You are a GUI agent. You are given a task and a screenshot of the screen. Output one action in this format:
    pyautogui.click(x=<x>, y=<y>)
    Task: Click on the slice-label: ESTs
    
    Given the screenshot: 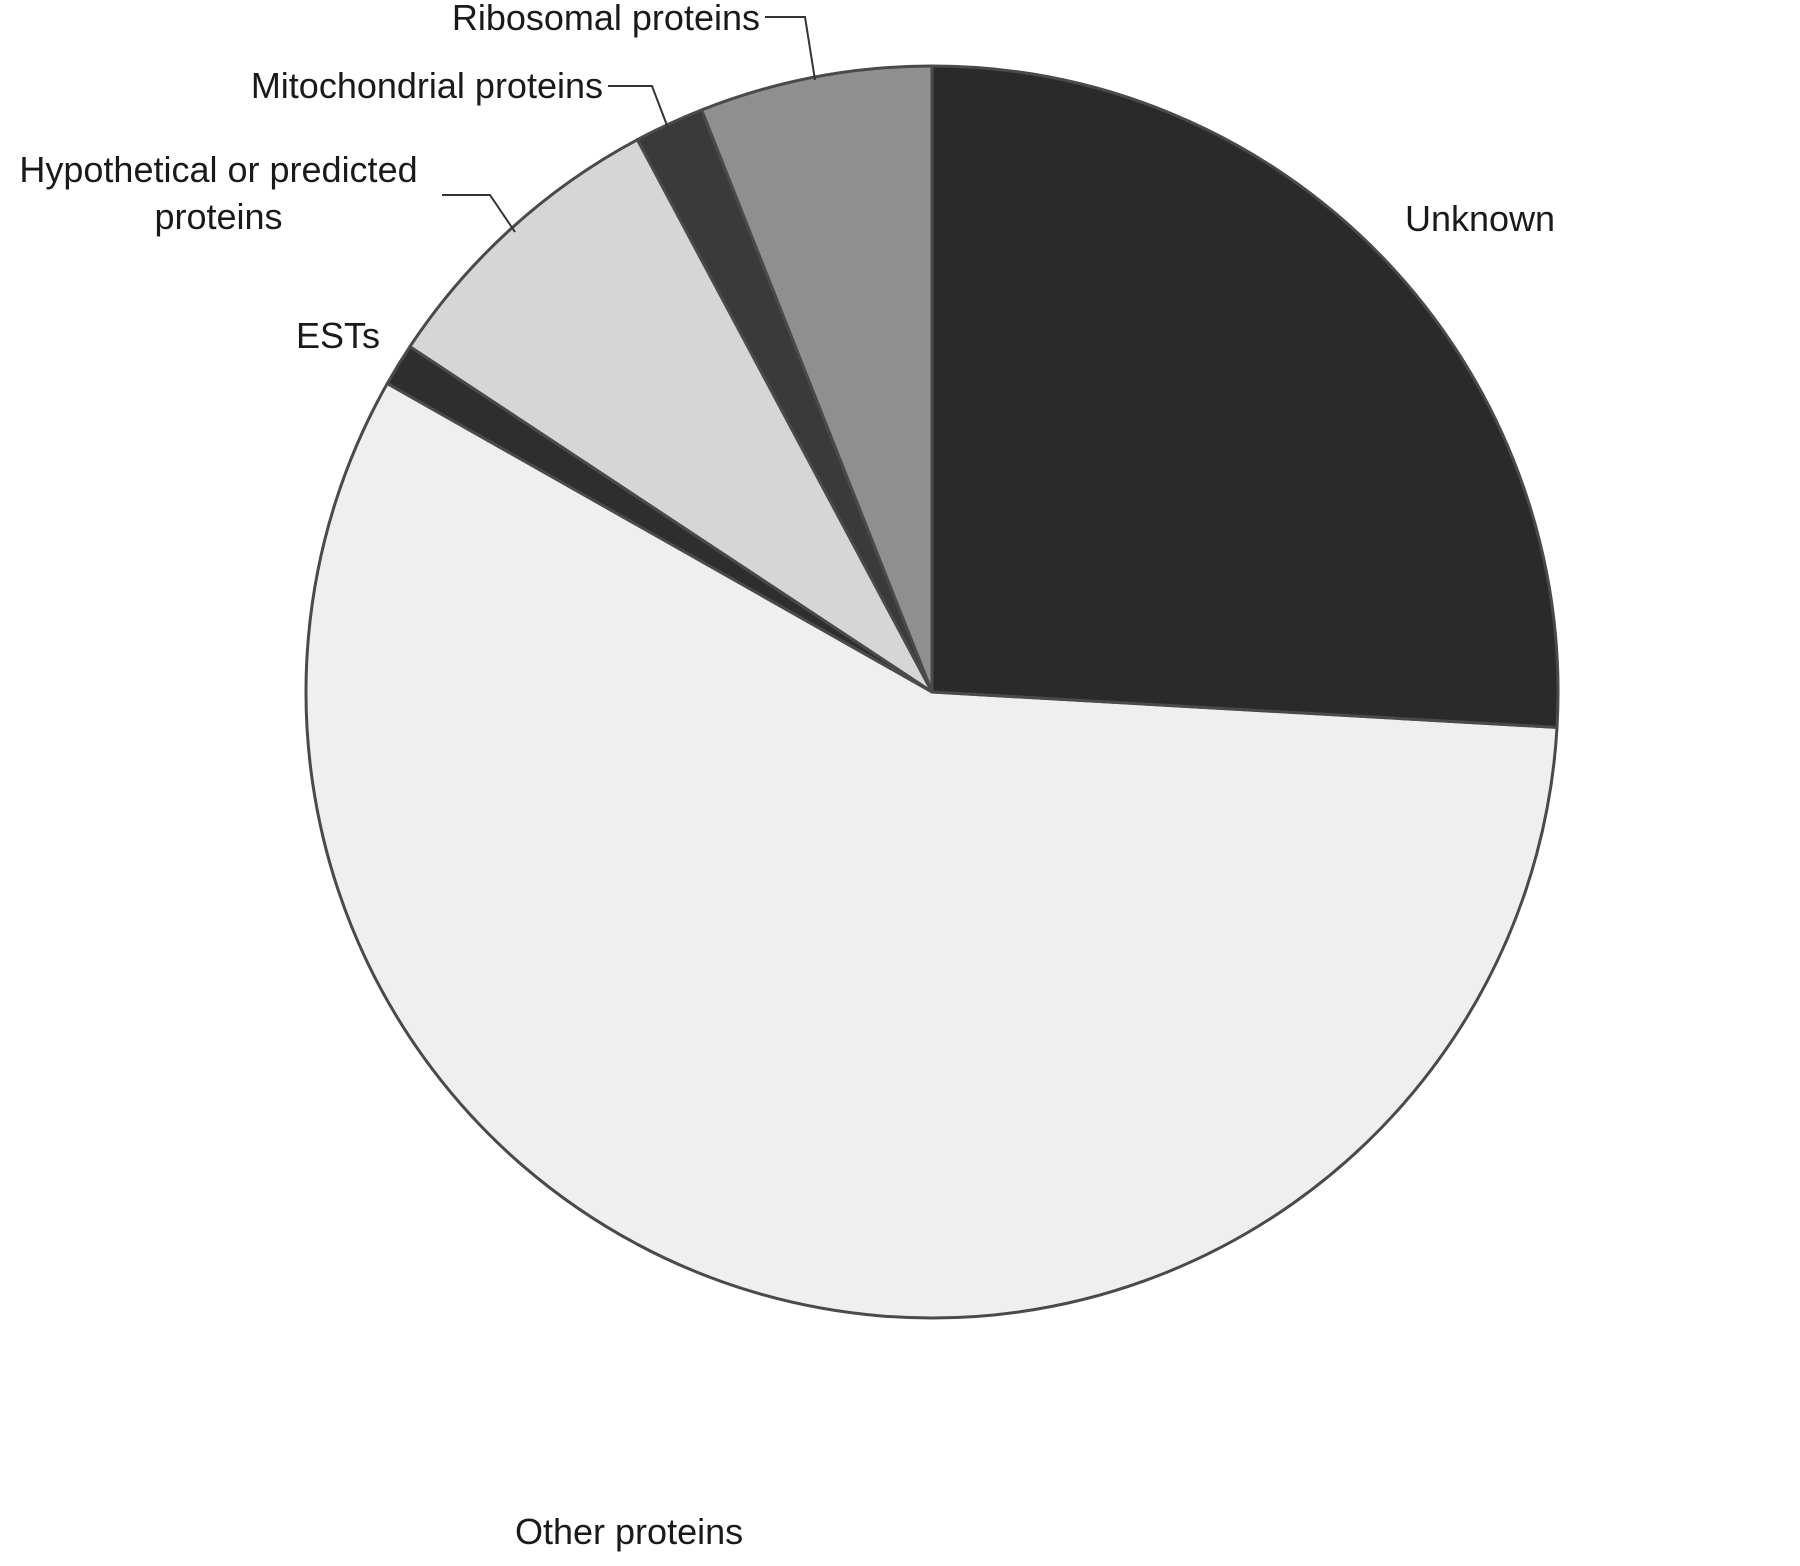 What is the action you would take?
    pyautogui.click(x=337, y=335)
    